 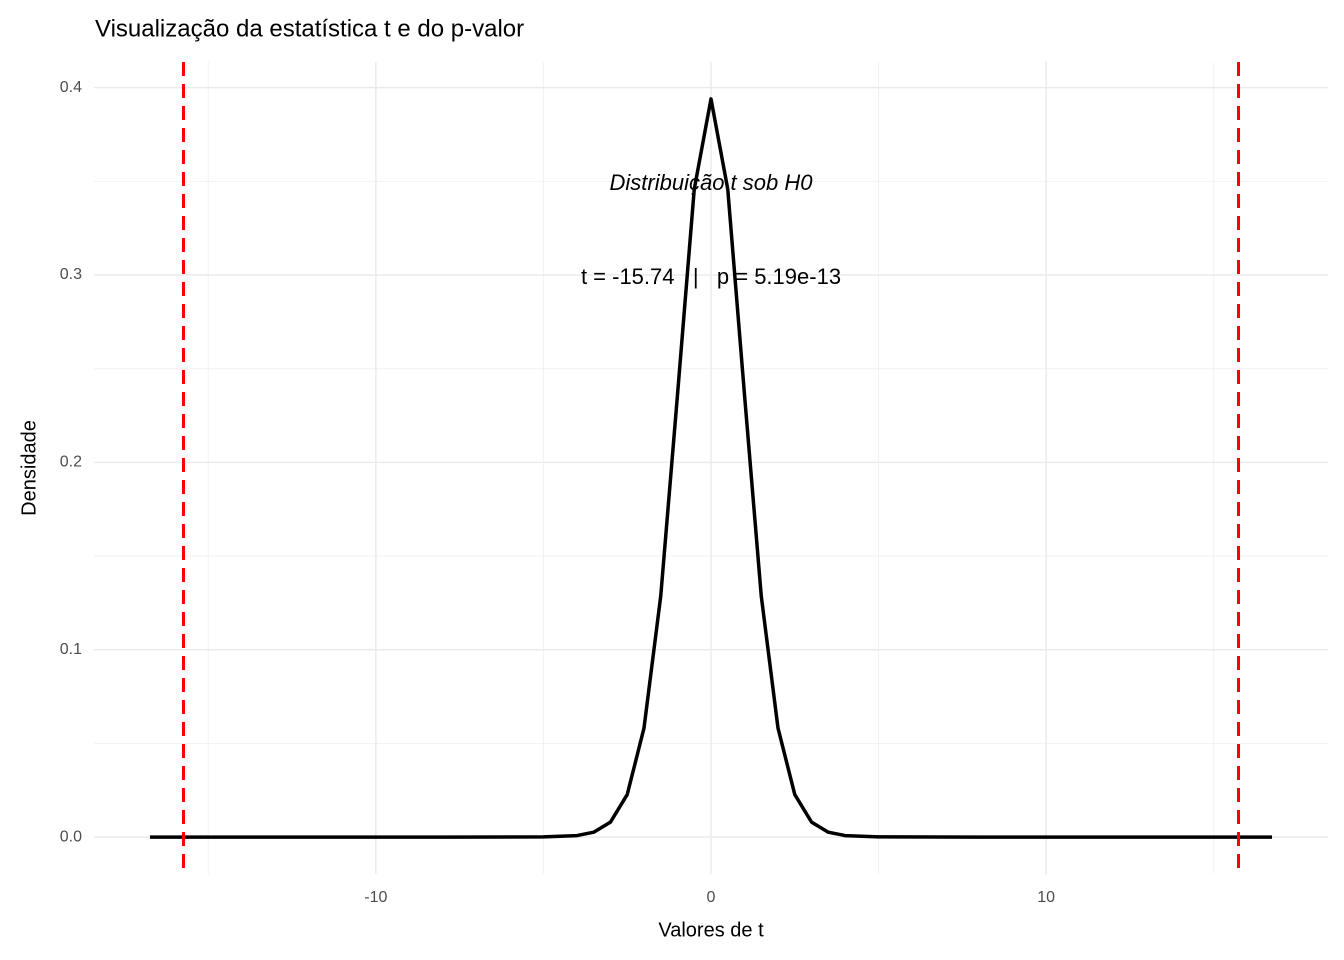 I want to click on y-axis-title: Densidade, so click(x=29, y=468).